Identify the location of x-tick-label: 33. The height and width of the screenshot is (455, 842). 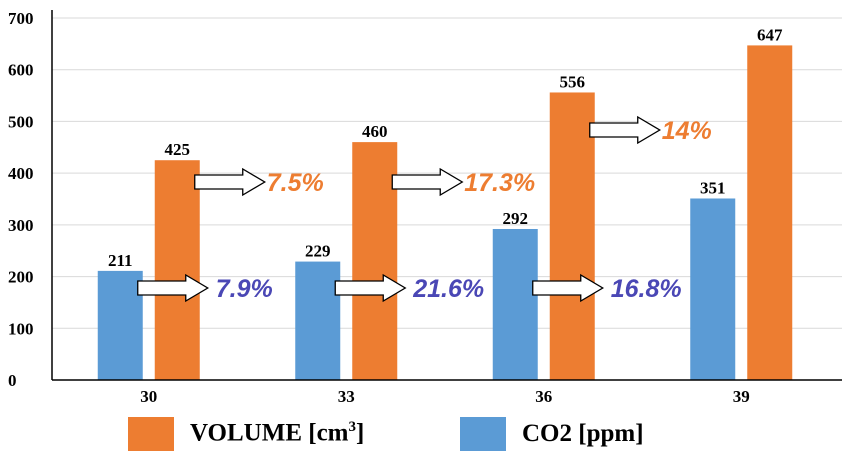
(346, 396).